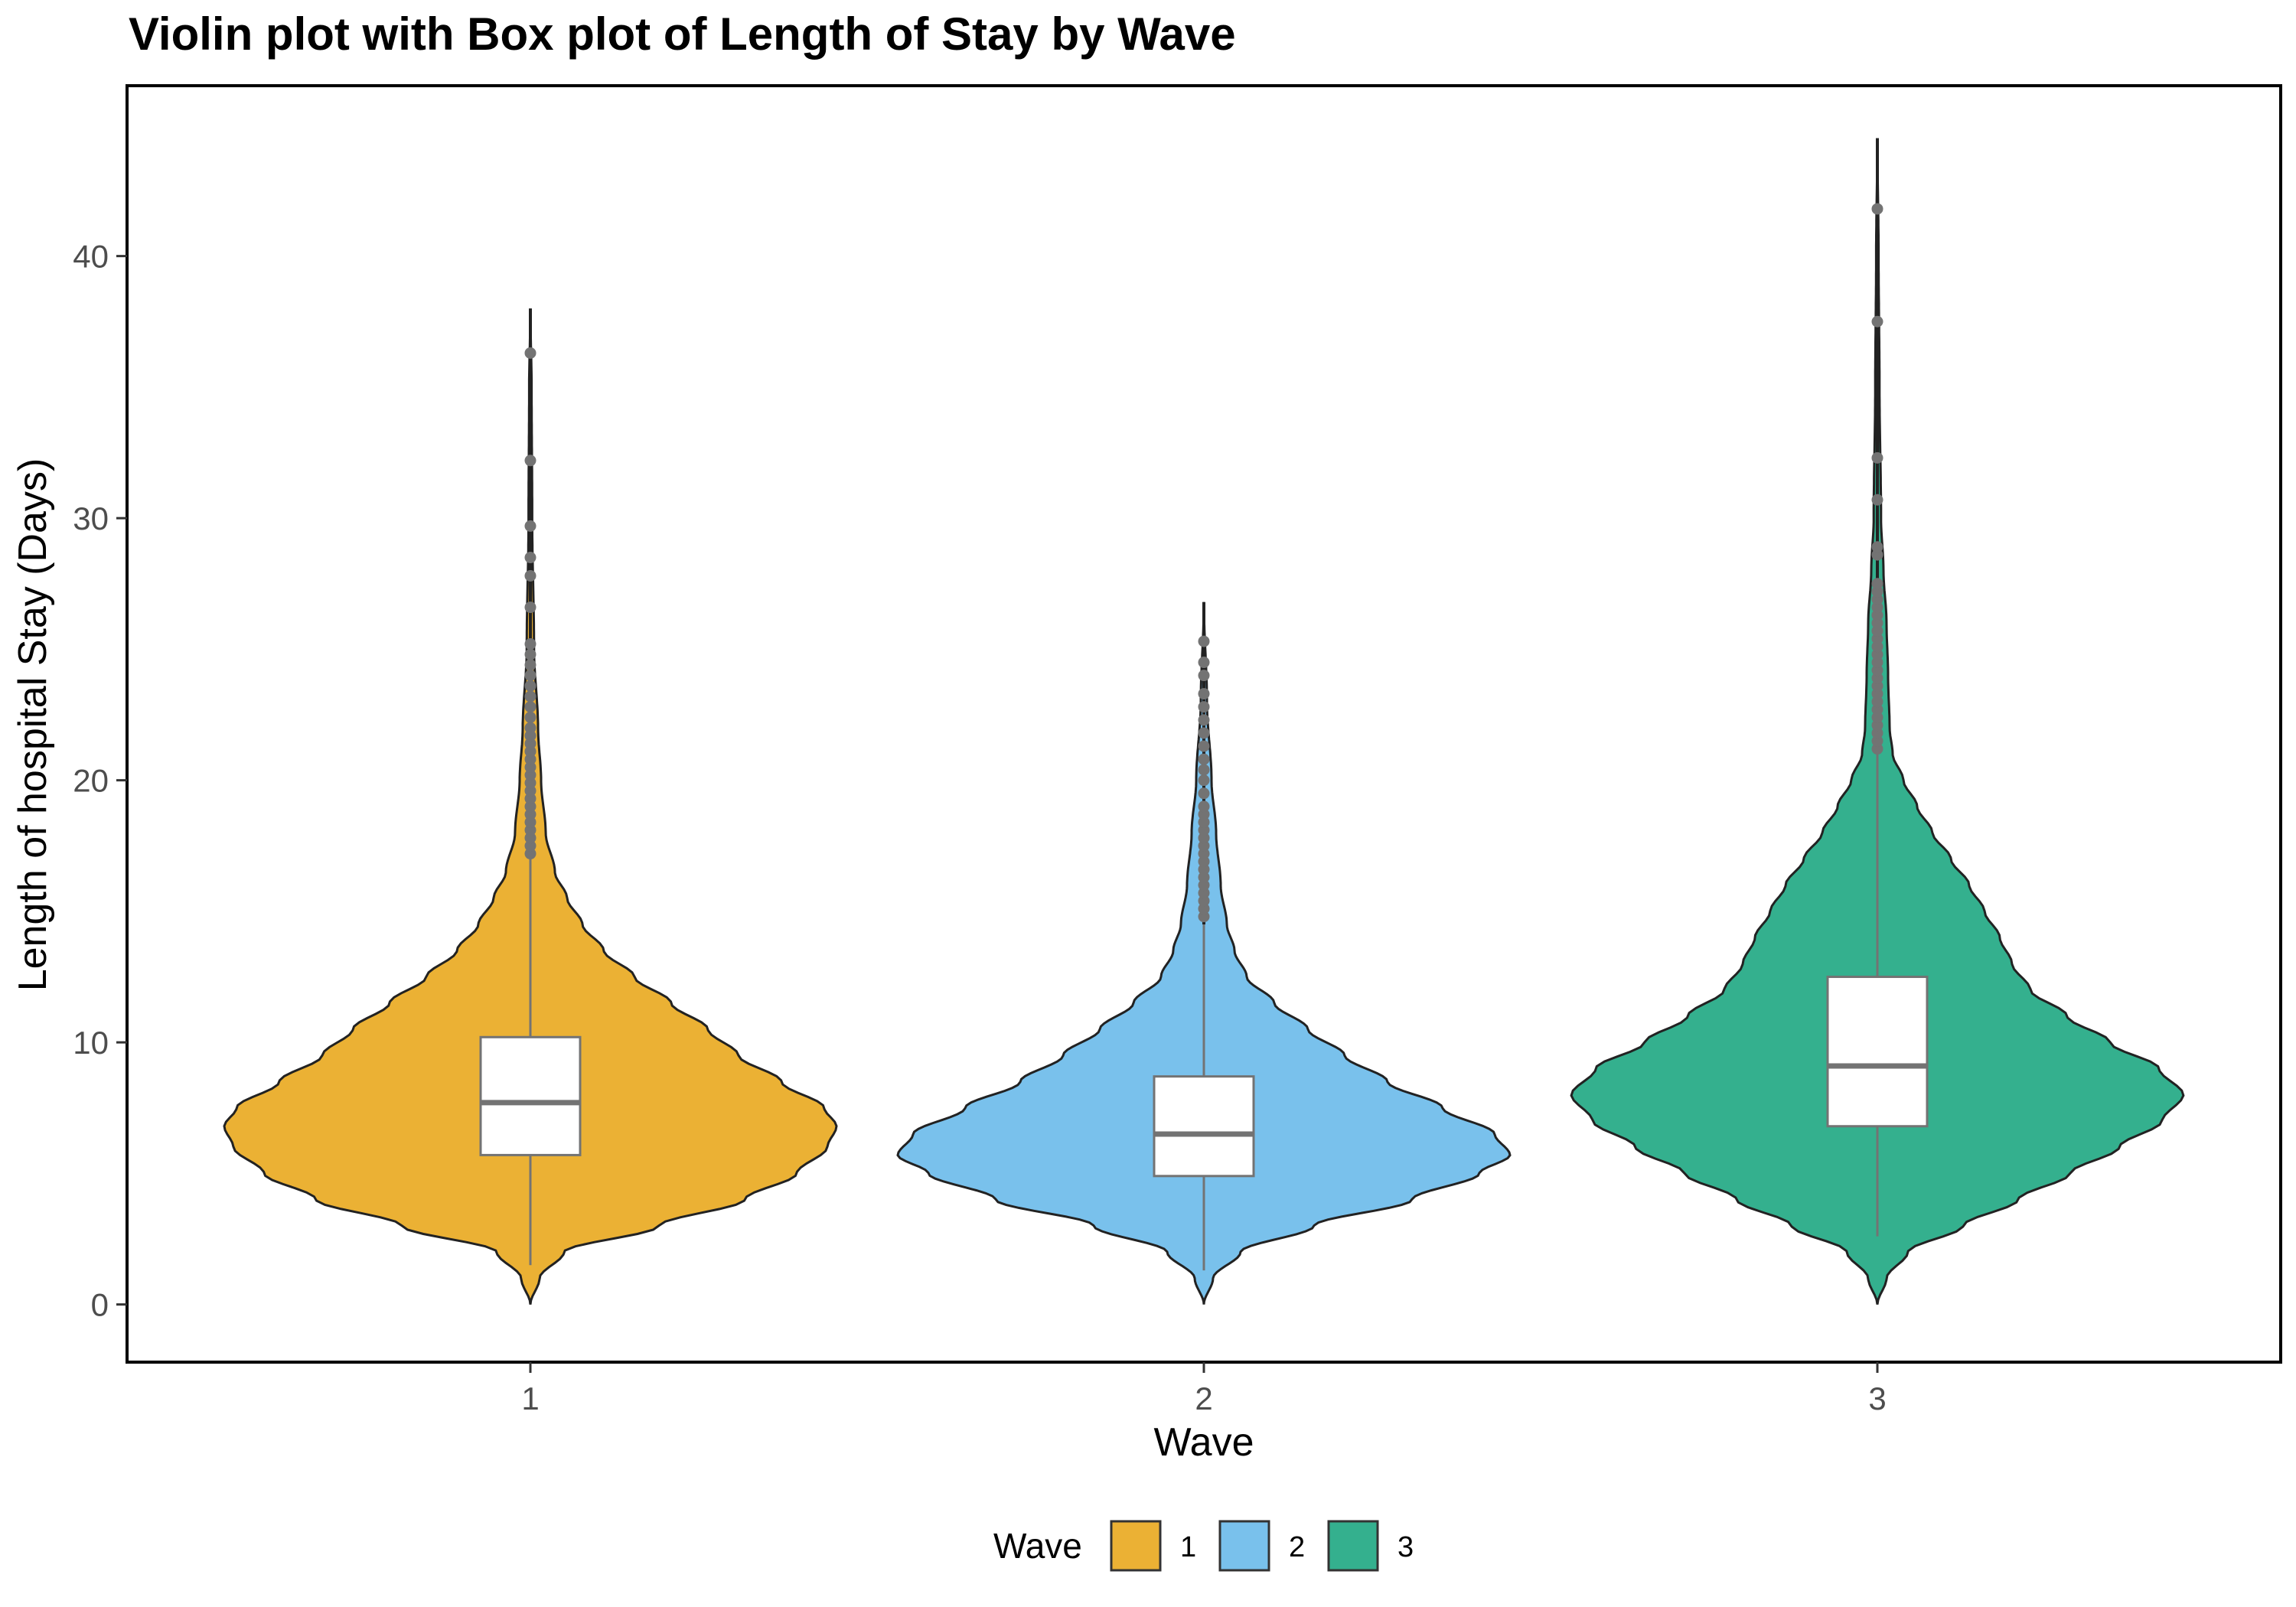 This screenshot has height=1607, width=2296. I want to click on y-tick-label: 20, so click(91, 781).